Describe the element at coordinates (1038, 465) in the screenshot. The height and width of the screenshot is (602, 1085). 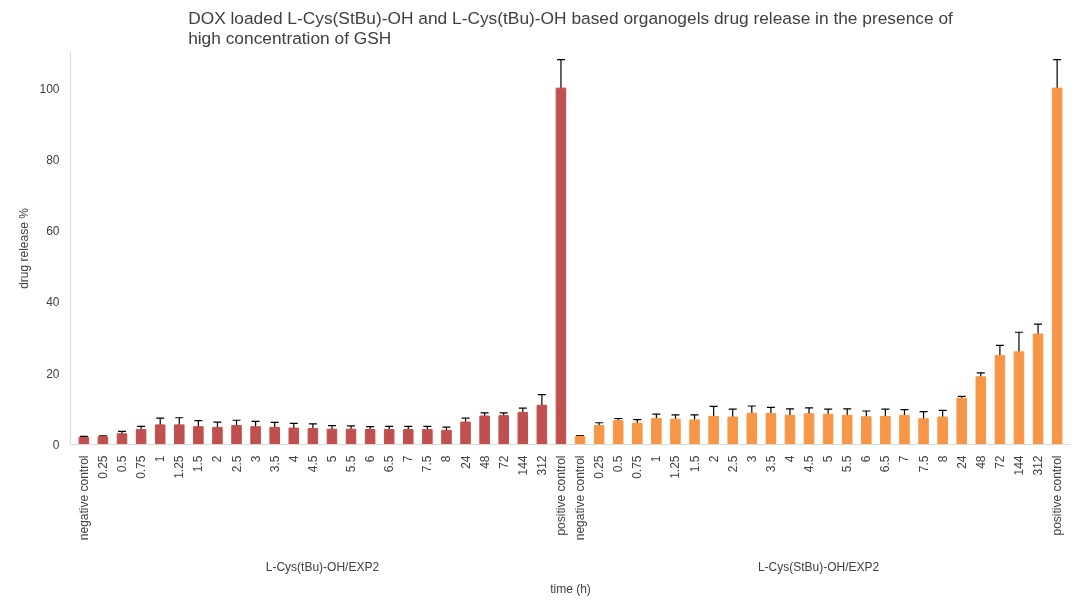
I see `x-tick-label: 312` at that location.